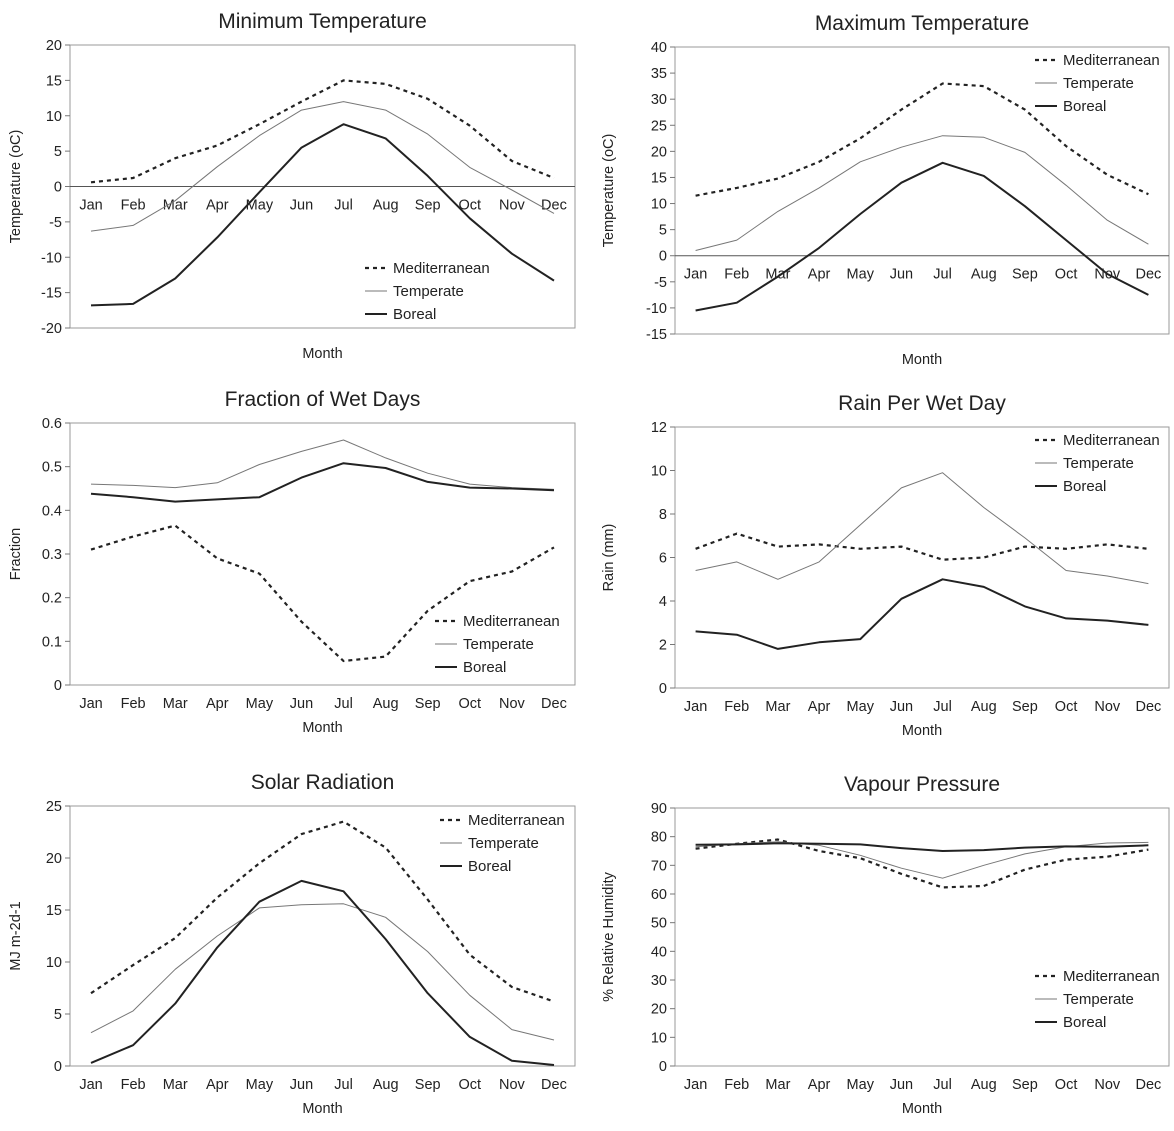 This screenshot has height=1131, width=1174. What do you see at coordinates (52, 511) in the screenshot?
I see `y-tick-label: 0.4` at bounding box center [52, 511].